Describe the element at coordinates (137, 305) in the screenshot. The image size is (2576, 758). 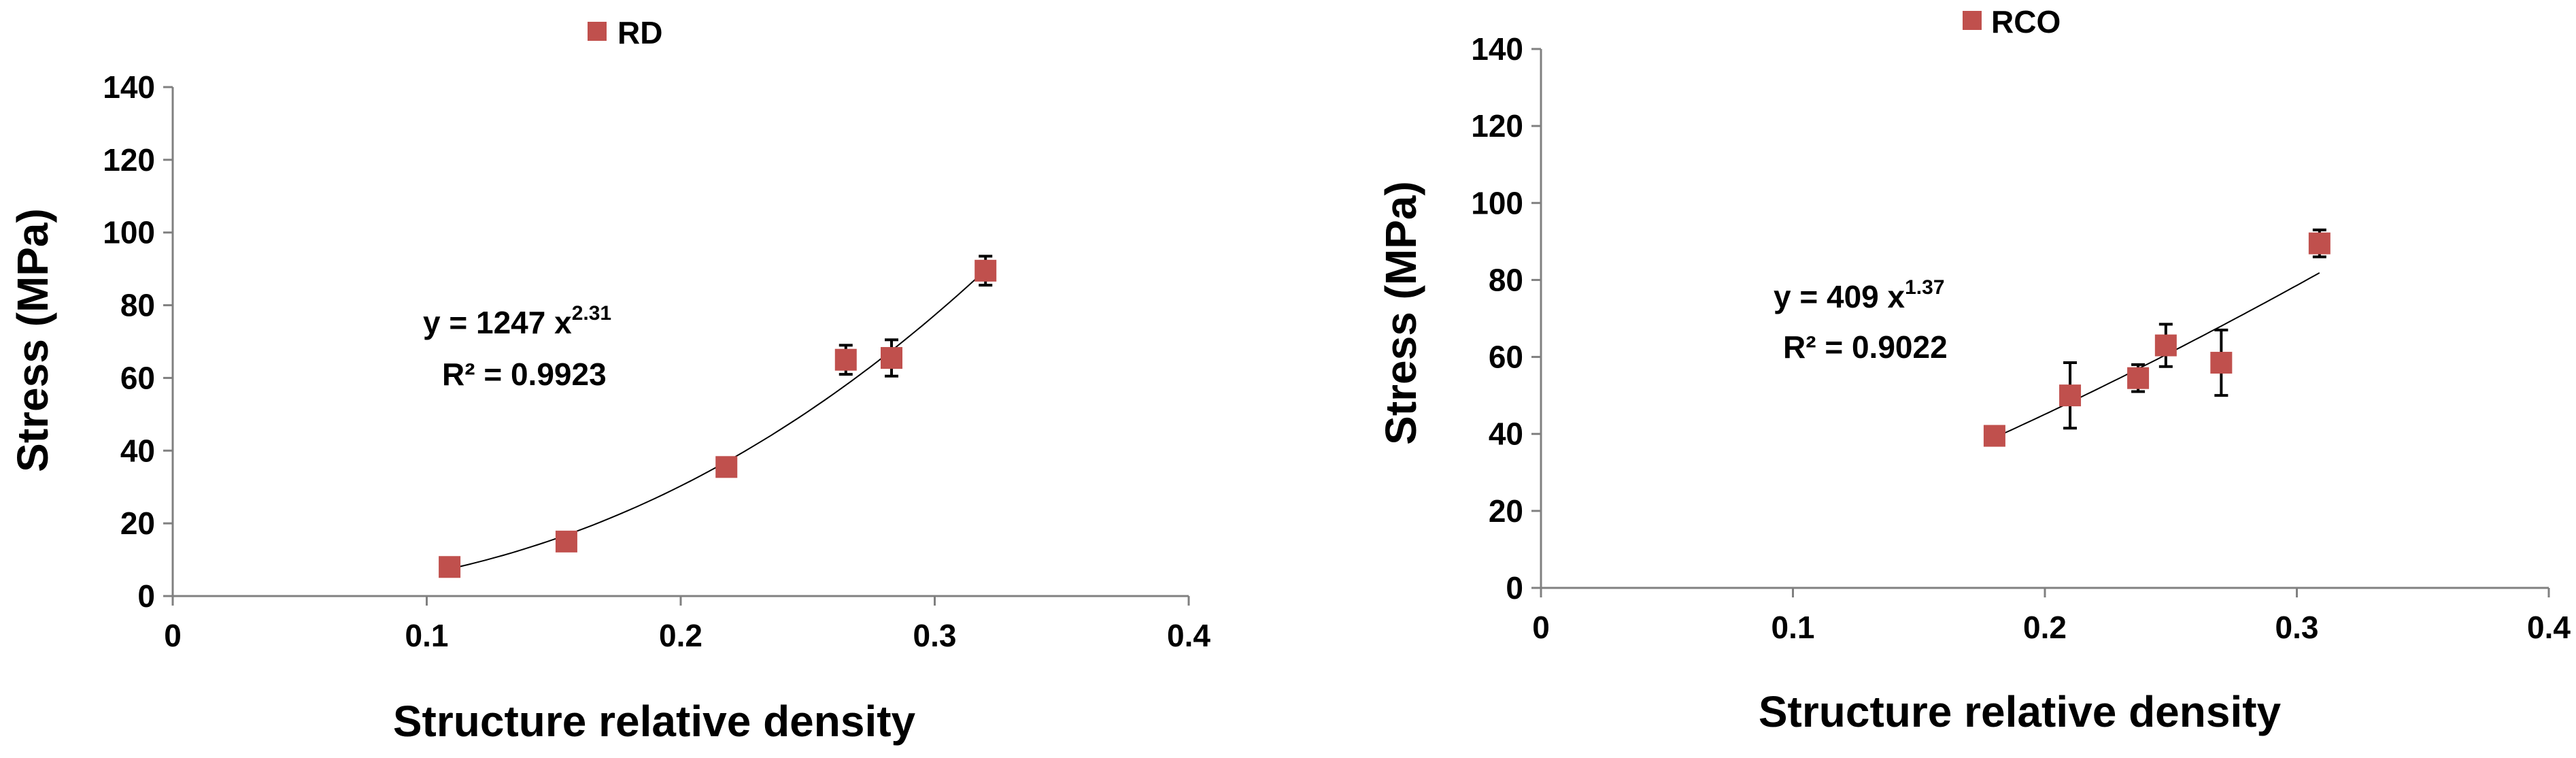
I see `rd-y-tick-label: 80` at that location.